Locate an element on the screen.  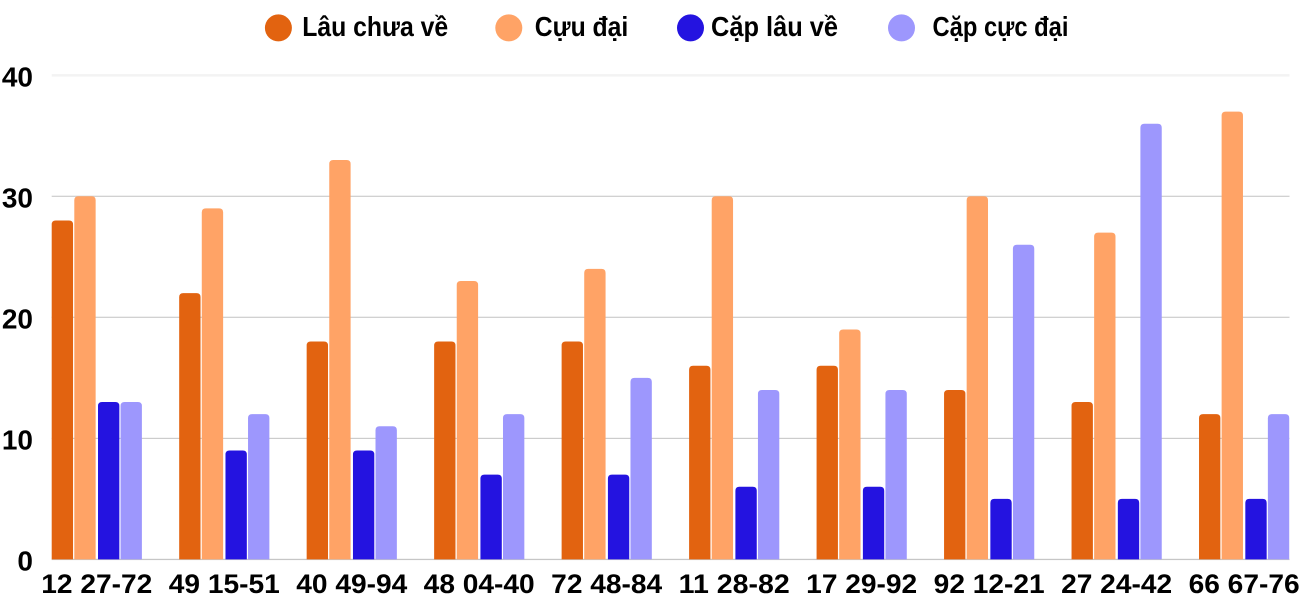
svg-text: Cặp cực đại is located at coordinates (1001, 26).